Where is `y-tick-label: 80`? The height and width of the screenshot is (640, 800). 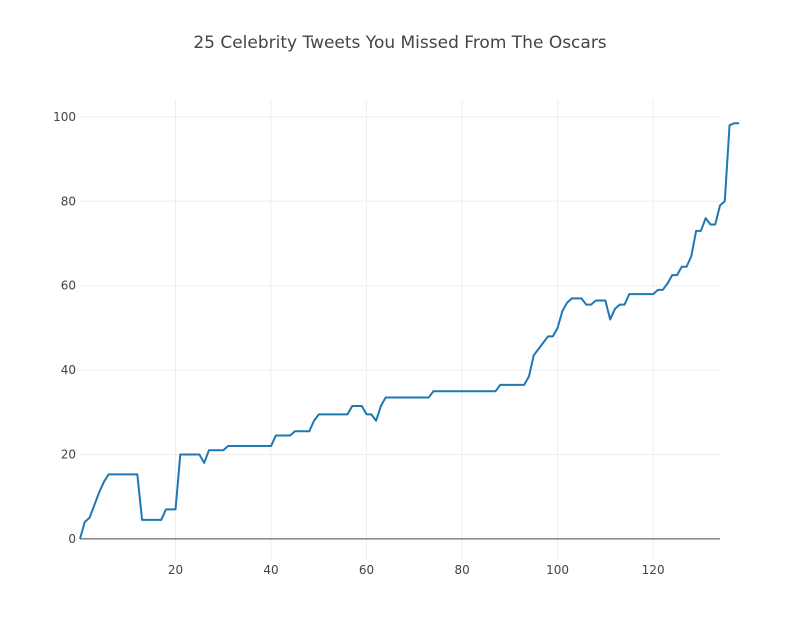
y-tick-label: 80 is located at coordinates (68, 201).